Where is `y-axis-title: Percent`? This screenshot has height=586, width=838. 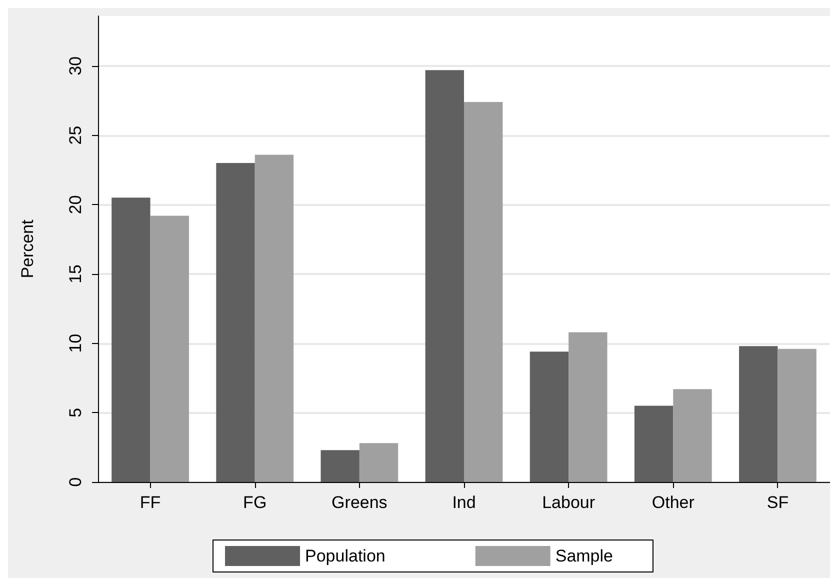
y-axis-title: Percent is located at coordinates (27, 248).